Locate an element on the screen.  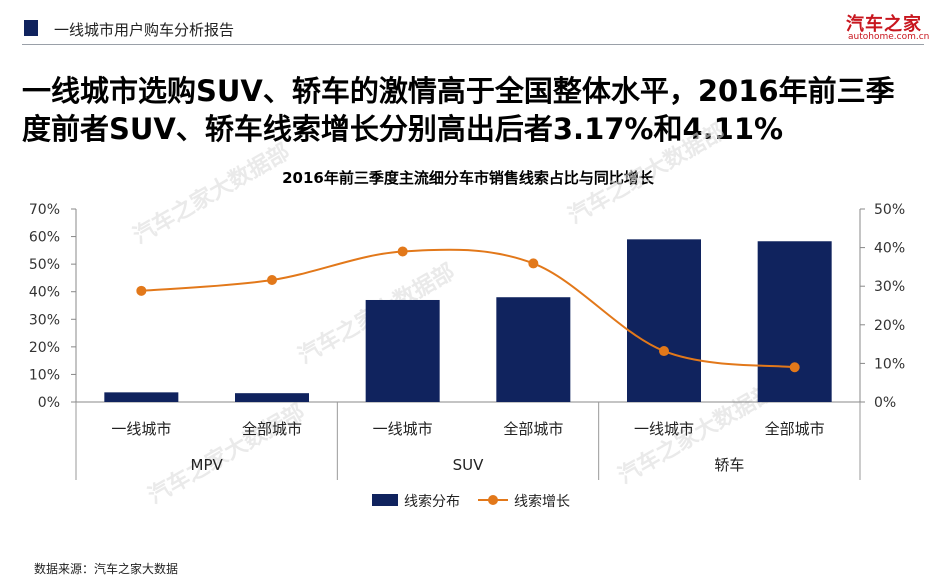
right-tick-label: 50% is located at coordinates (889, 210).